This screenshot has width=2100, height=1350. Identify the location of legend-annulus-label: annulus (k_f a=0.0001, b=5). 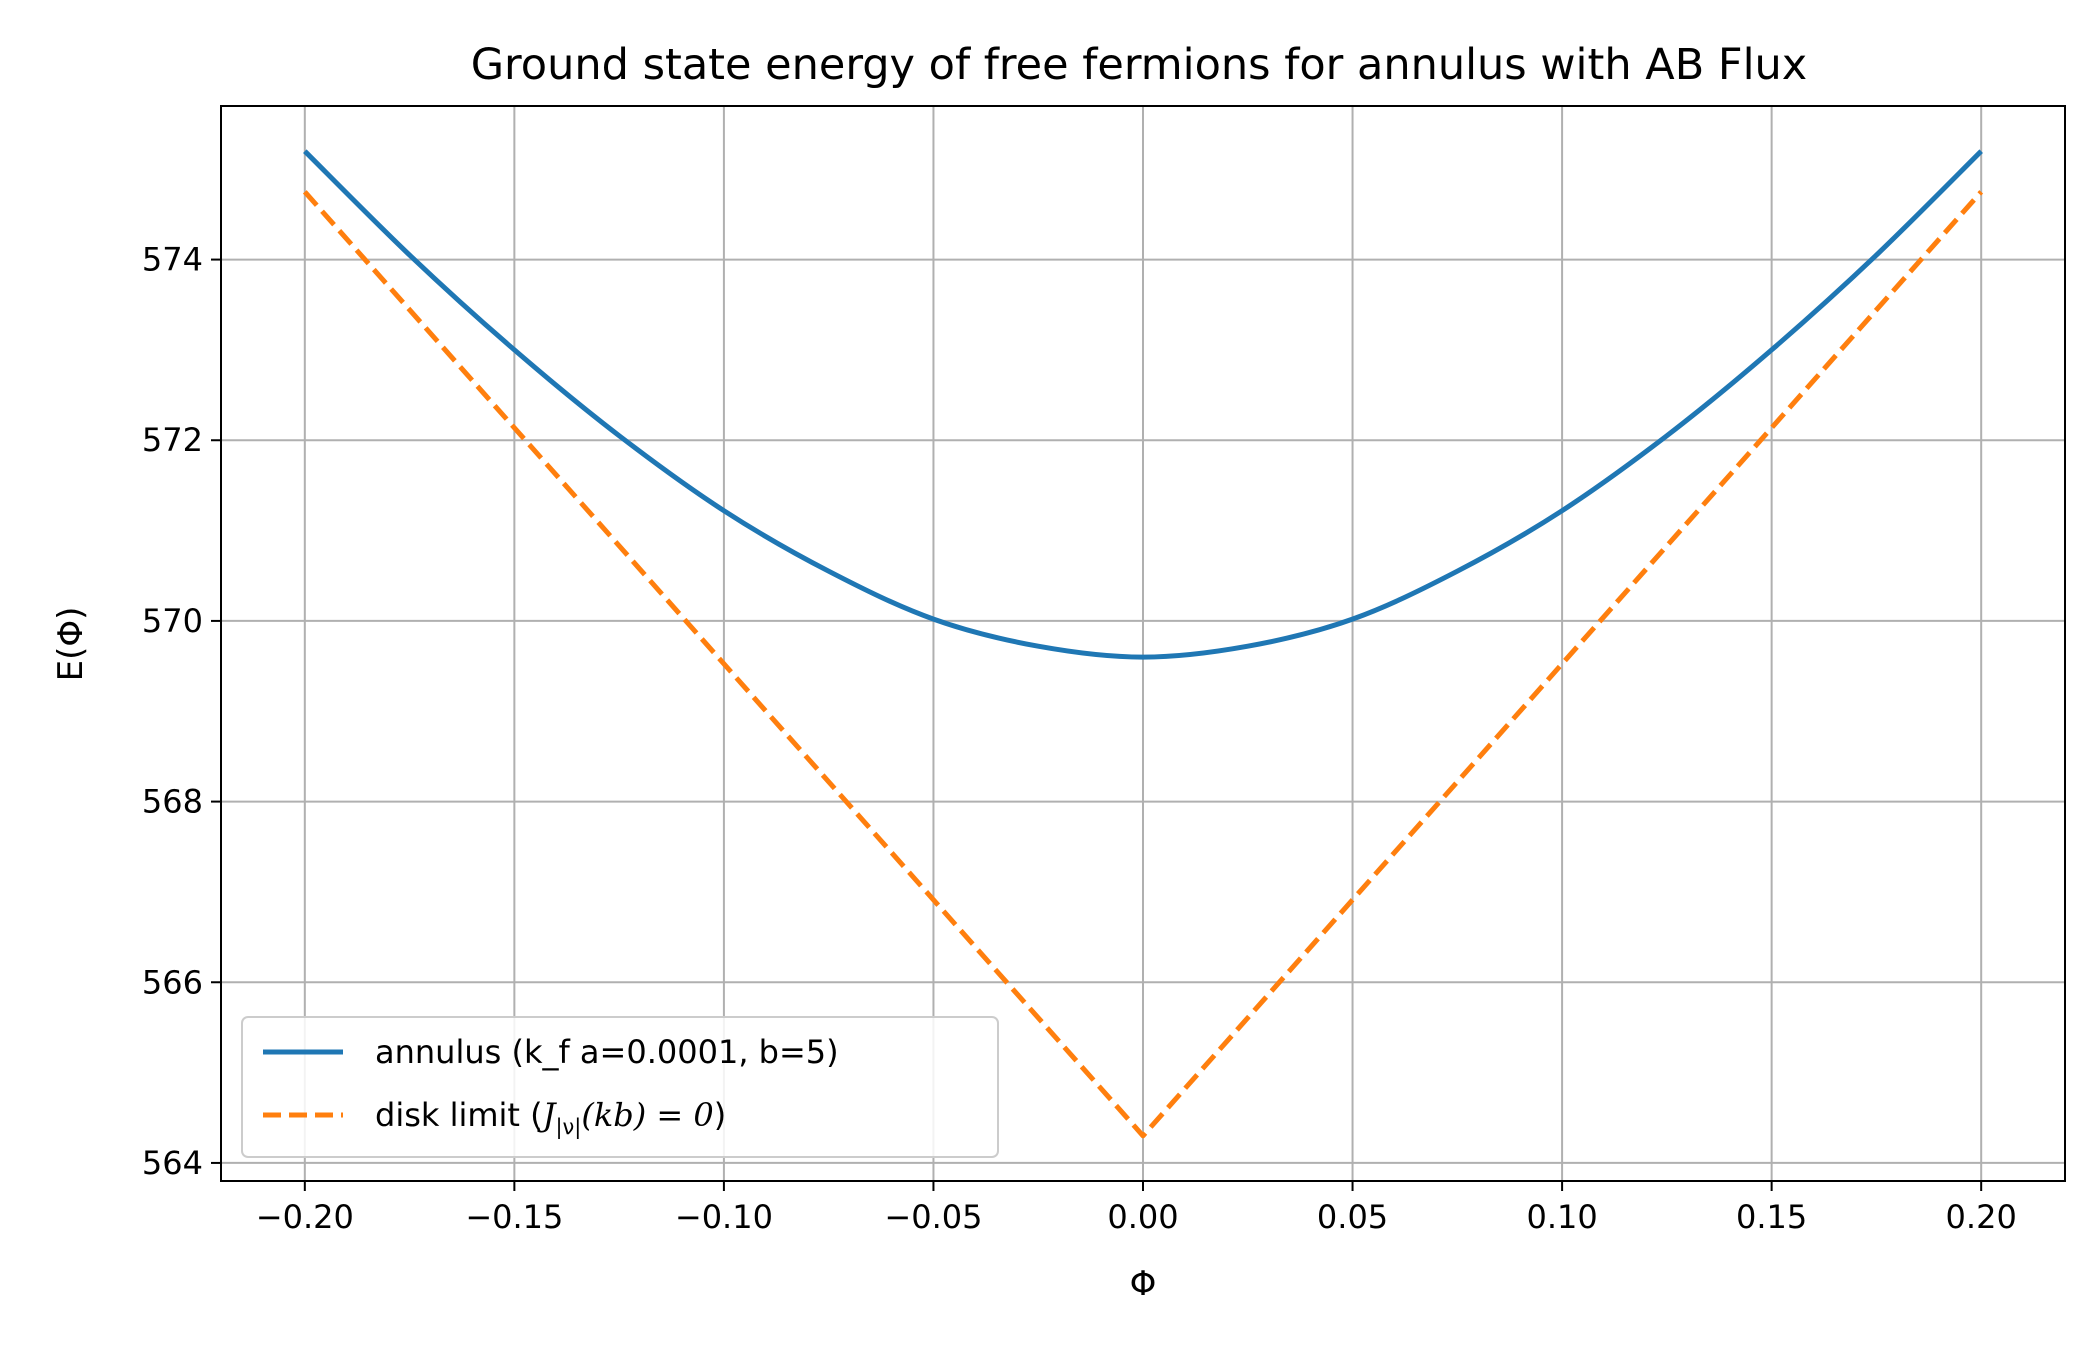
(607, 1052).